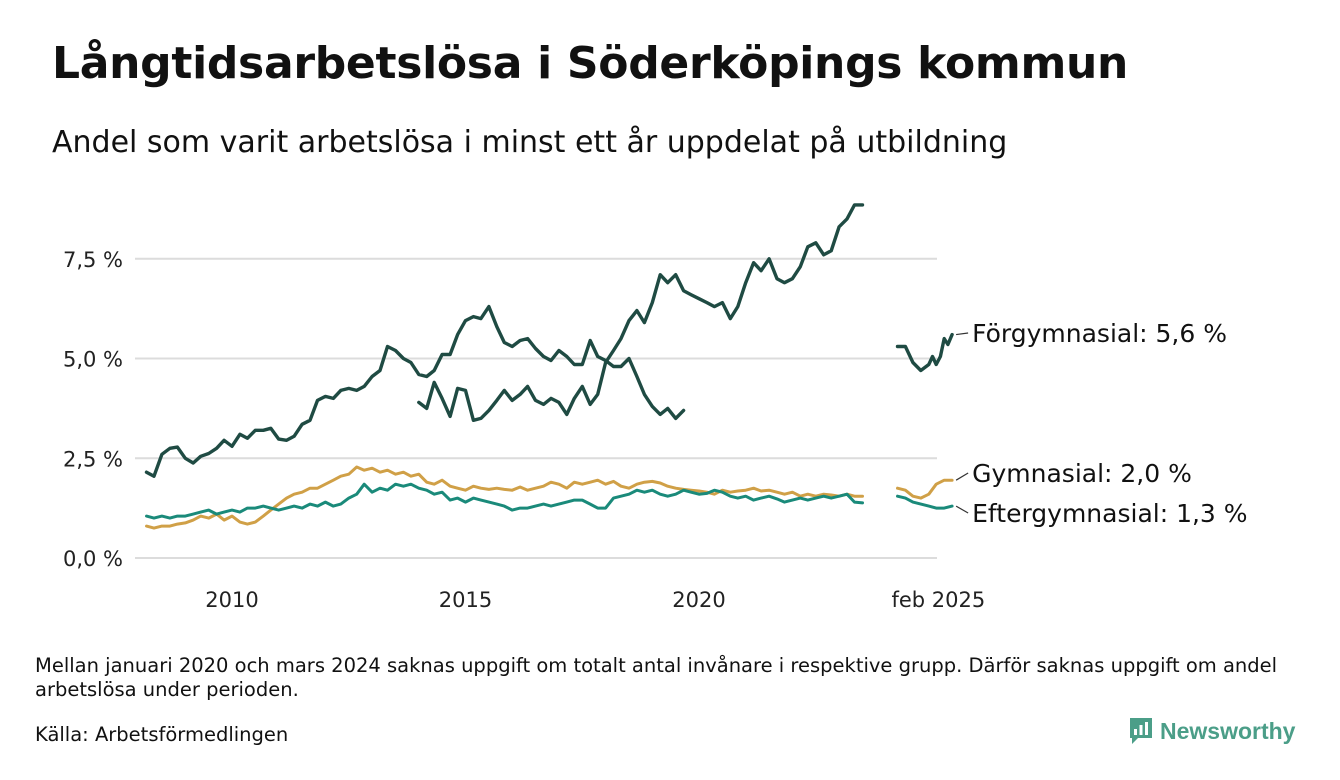 The height and width of the screenshot is (780, 1340). I want to click on source-text: Källa: Arbetsförmedlingen, so click(162, 734).